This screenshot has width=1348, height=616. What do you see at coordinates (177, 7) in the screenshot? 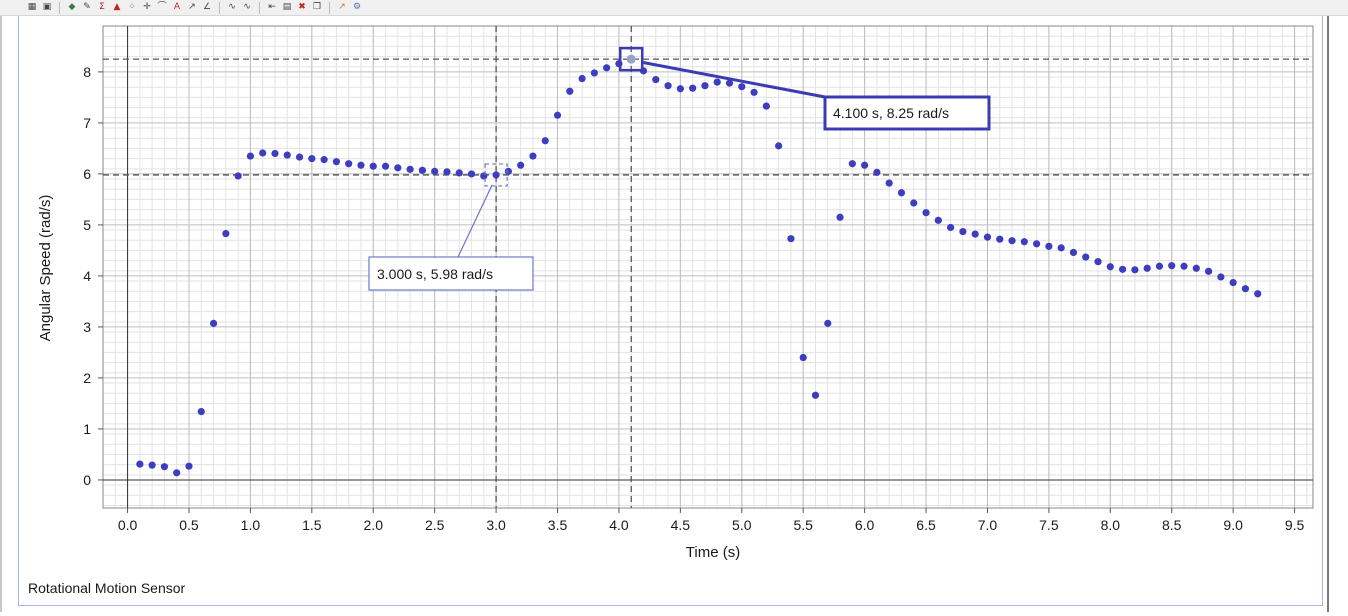
I see `text-icon: A` at bounding box center [177, 7].